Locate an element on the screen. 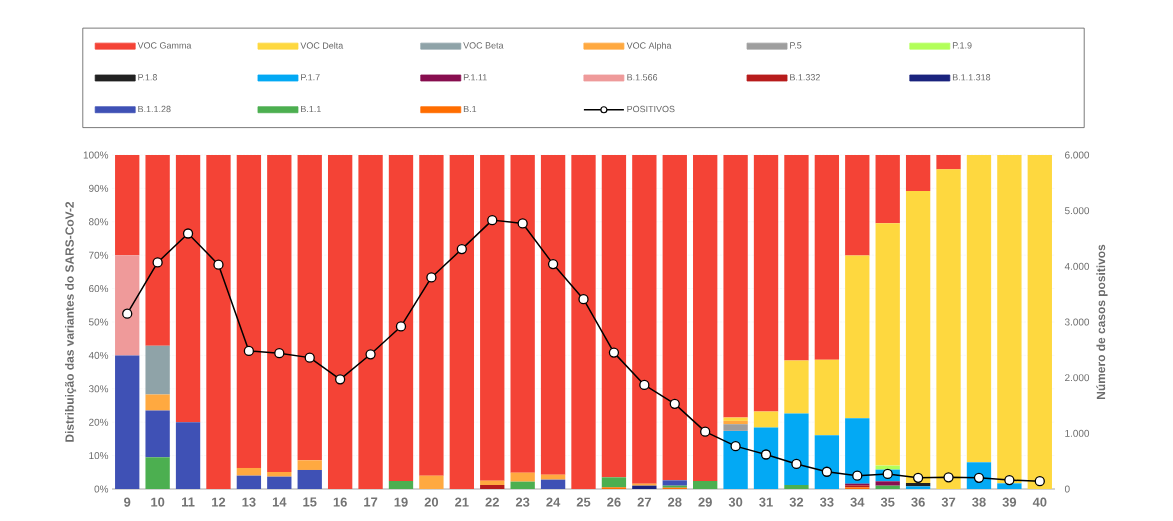 Image resolution: width=1173 pixels, height=521 pixels. x-tick-label: 28 is located at coordinates (675, 502).